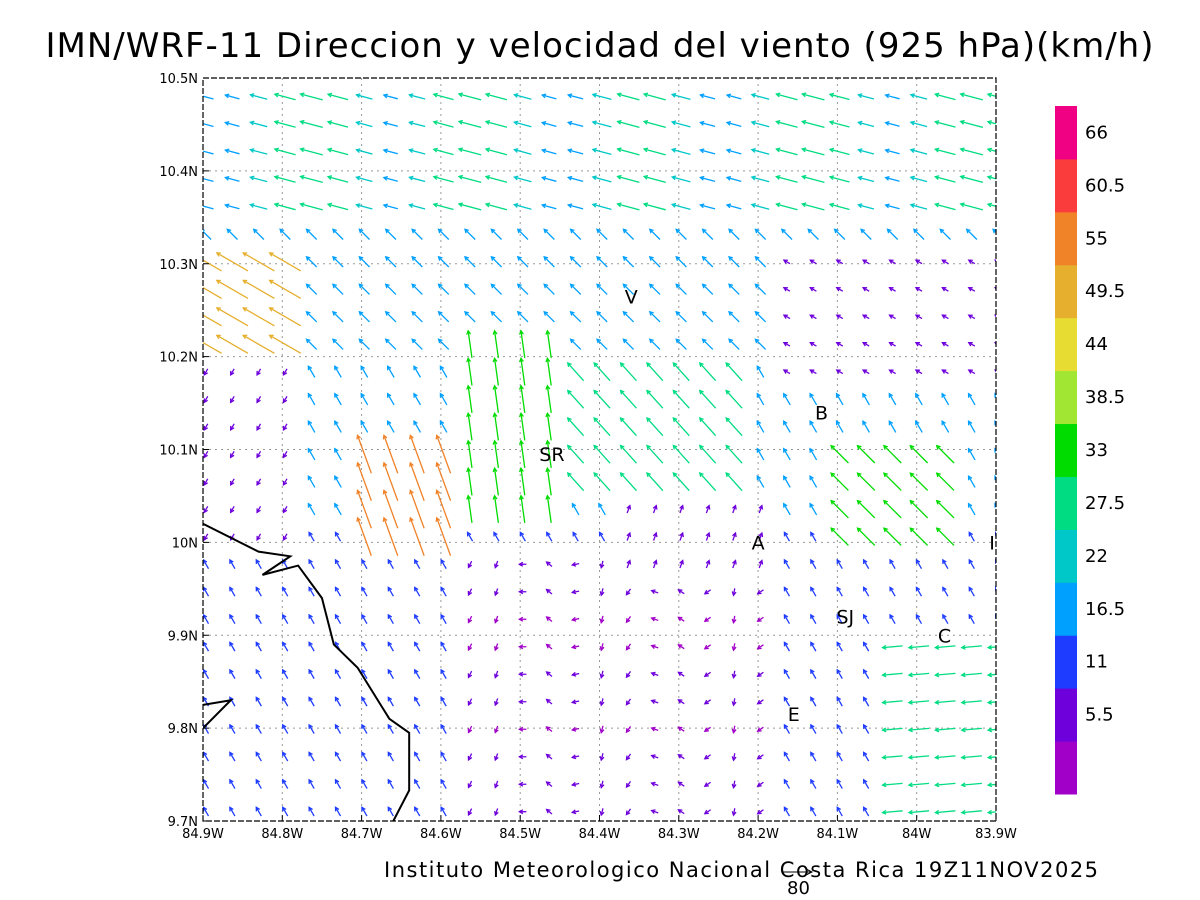  Describe the element at coordinates (1096, 450) in the screenshot. I see `legend-label: 33` at that location.